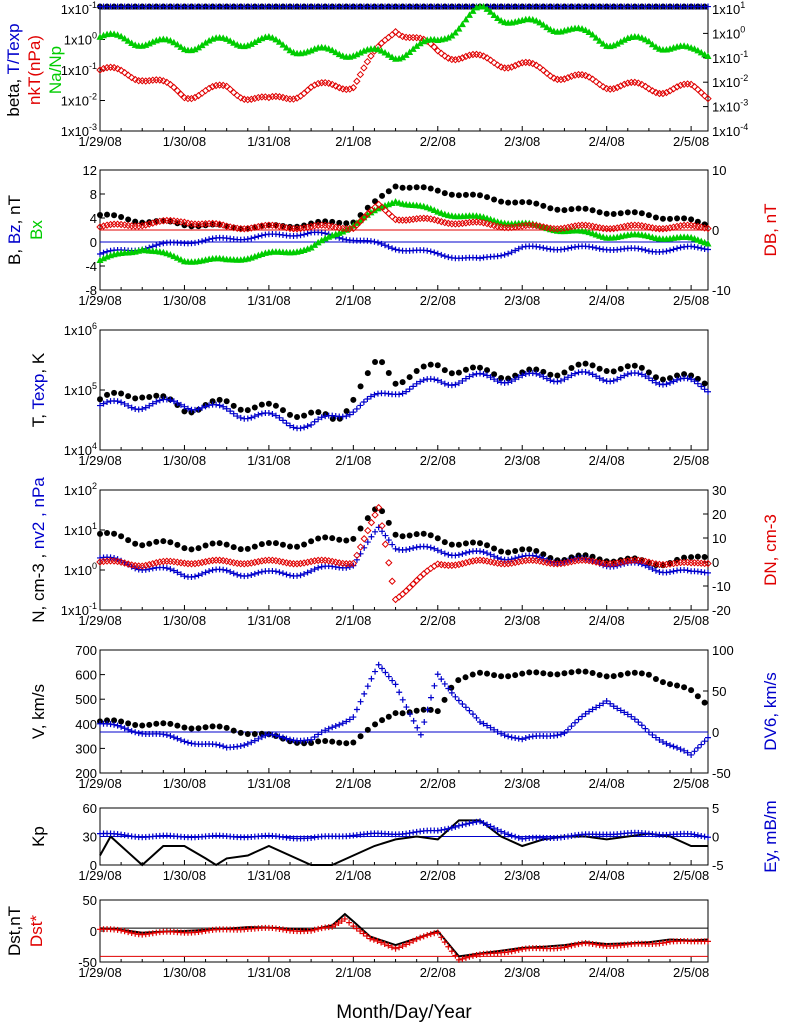 This screenshot has width=791, height=1024. What do you see at coordinates (80, 329) in the screenshot?
I see `y-tick-label: 1x10⁶` at bounding box center [80, 329].